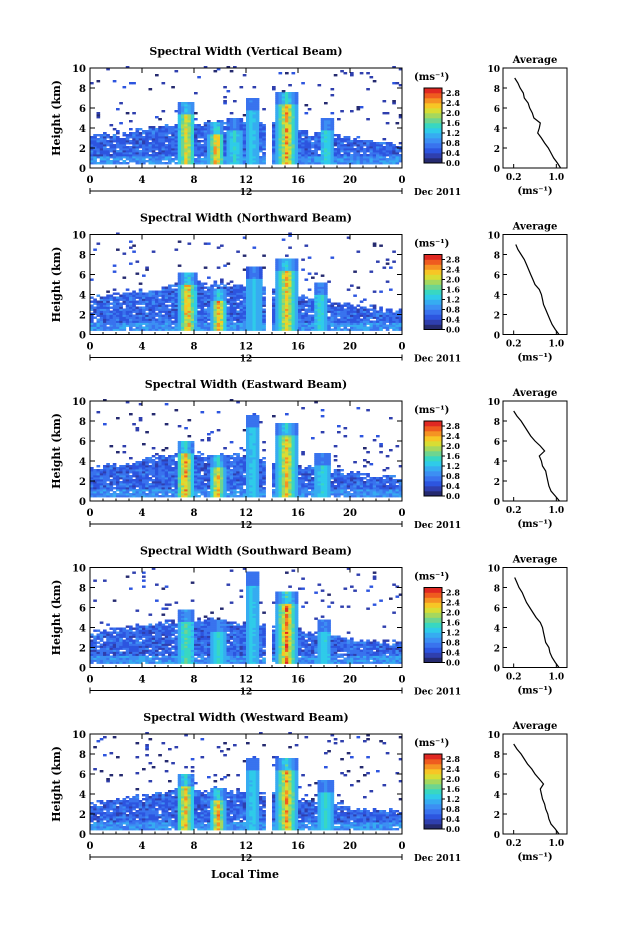 The image size is (619, 929). Describe the element at coordinates (246, 384) in the screenshot. I see `panel-title: Spectral Width (Eastward Beam)` at that location.